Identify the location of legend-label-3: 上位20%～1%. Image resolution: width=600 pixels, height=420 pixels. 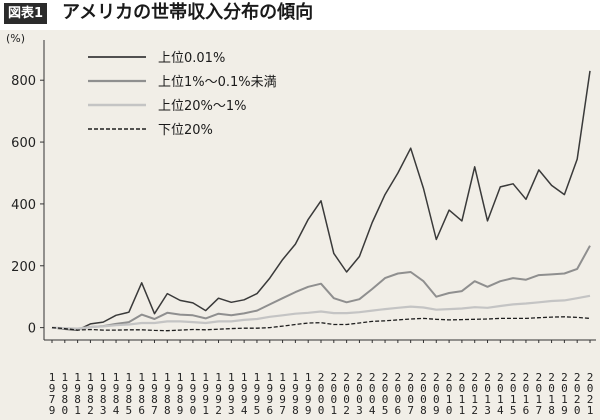
(202, 106).